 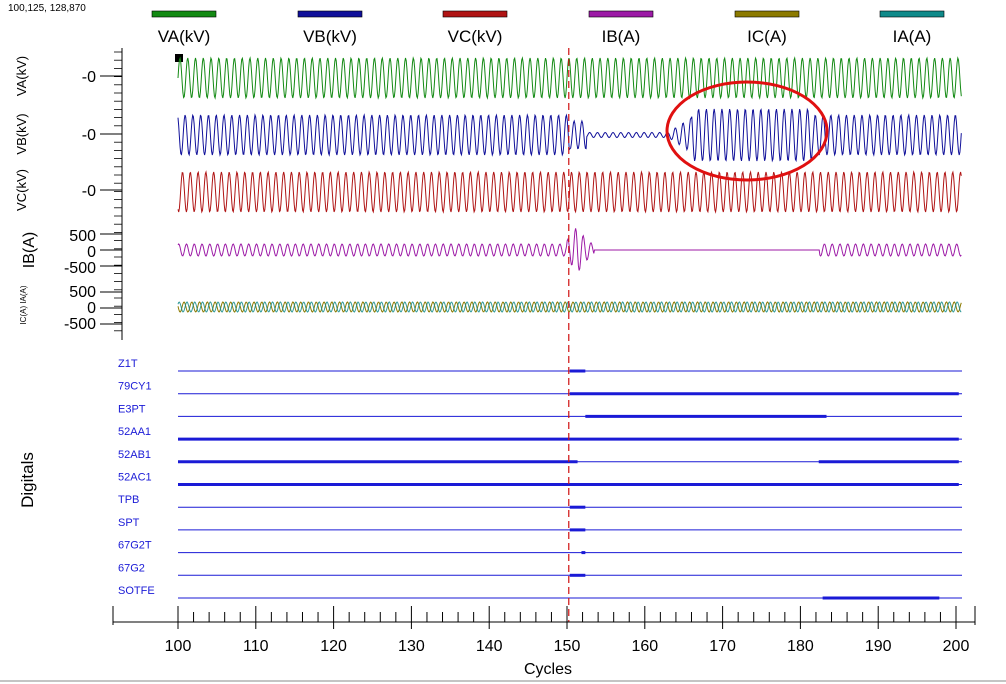 I want to click on digital-label: Z1T, so click(x=128, y=364).